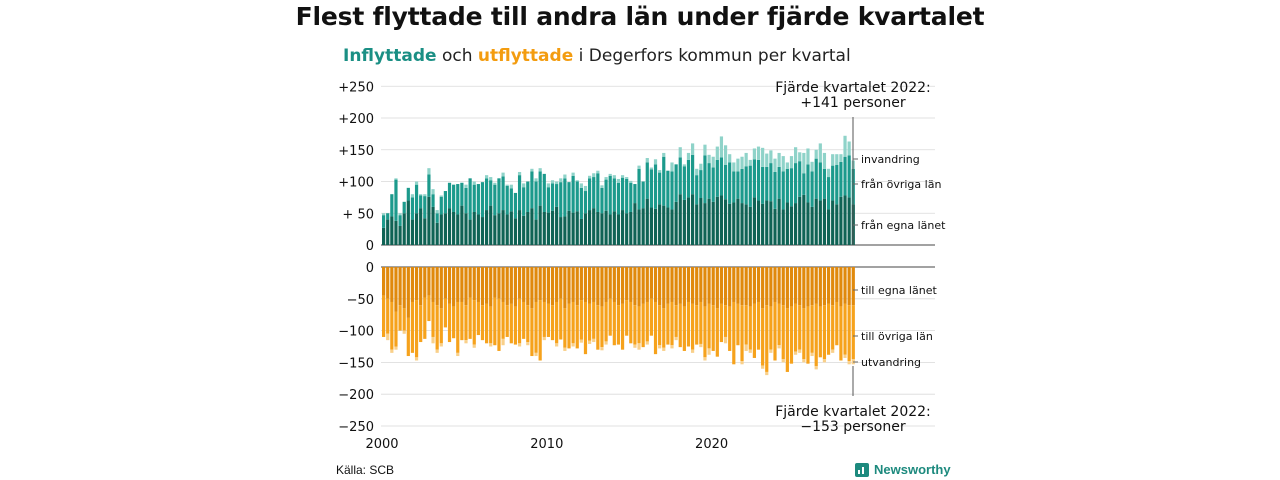 The image size is (1280, 480). Describe the element at coordinates (903, 225) in the screenshot. I see `series-label-in: från egna länet` at that location.